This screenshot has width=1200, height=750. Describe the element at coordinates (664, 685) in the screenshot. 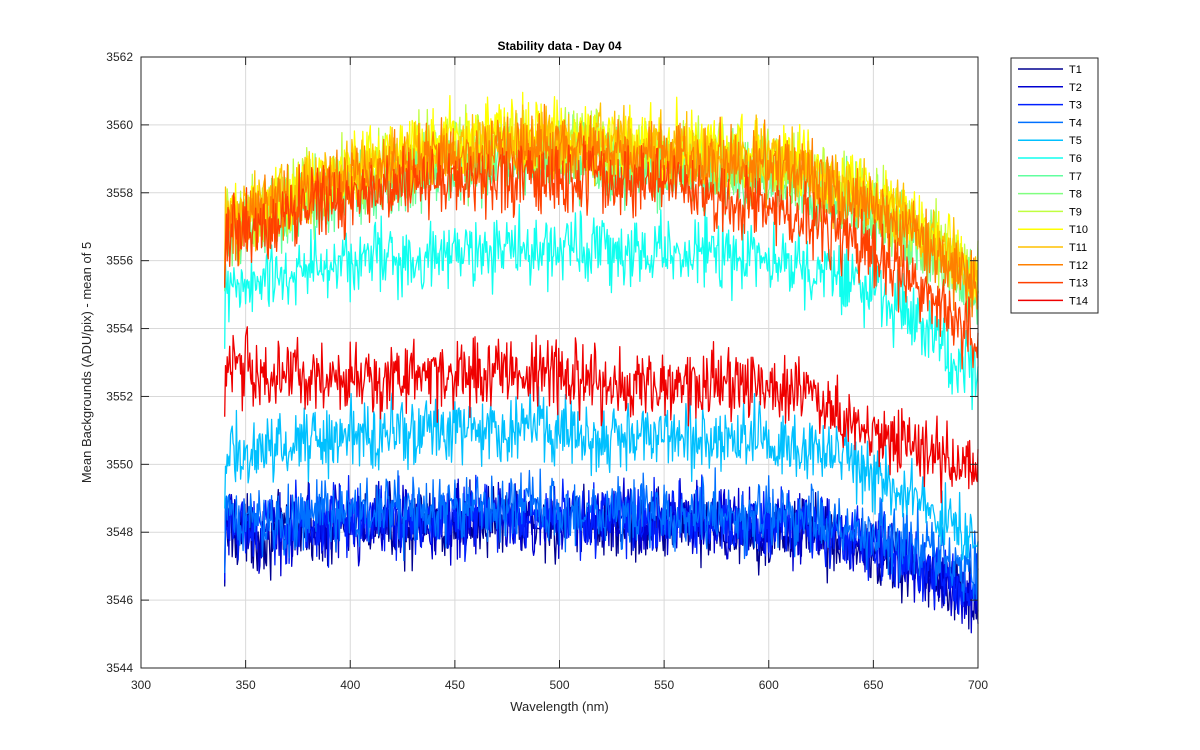

I see `x-tick-label: 550` at that location.